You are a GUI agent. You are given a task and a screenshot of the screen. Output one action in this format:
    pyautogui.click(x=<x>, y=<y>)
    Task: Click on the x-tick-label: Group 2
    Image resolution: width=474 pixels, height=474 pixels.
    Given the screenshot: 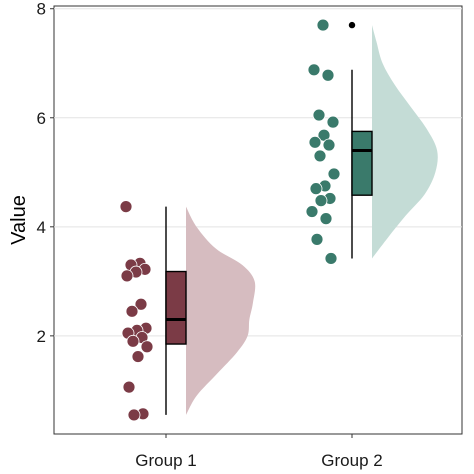 What is the action you would take?
    pyautogui.click(x=351, y=460)
    